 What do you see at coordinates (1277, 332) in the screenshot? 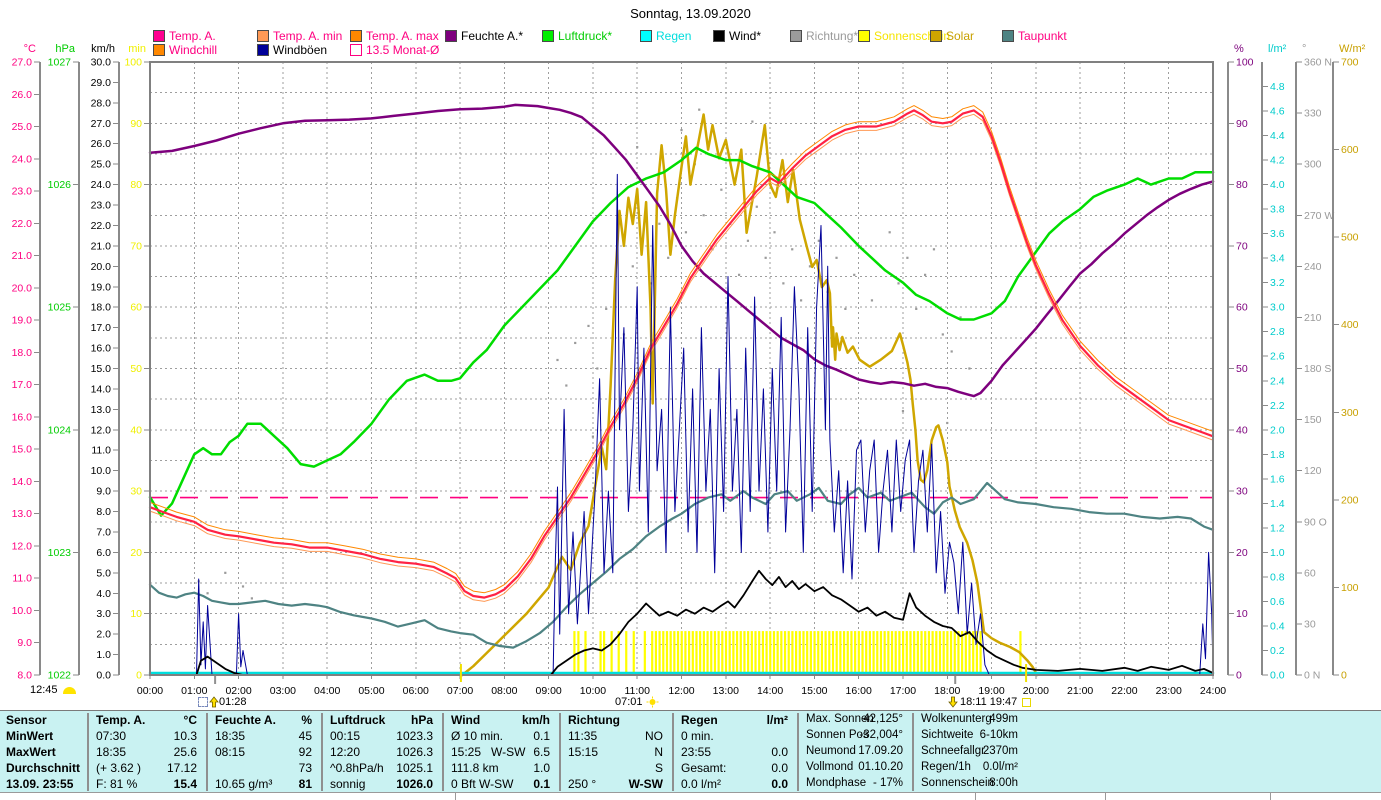
I see `axis-label-lm2: 2.8` at bounding box center [1277, 332].